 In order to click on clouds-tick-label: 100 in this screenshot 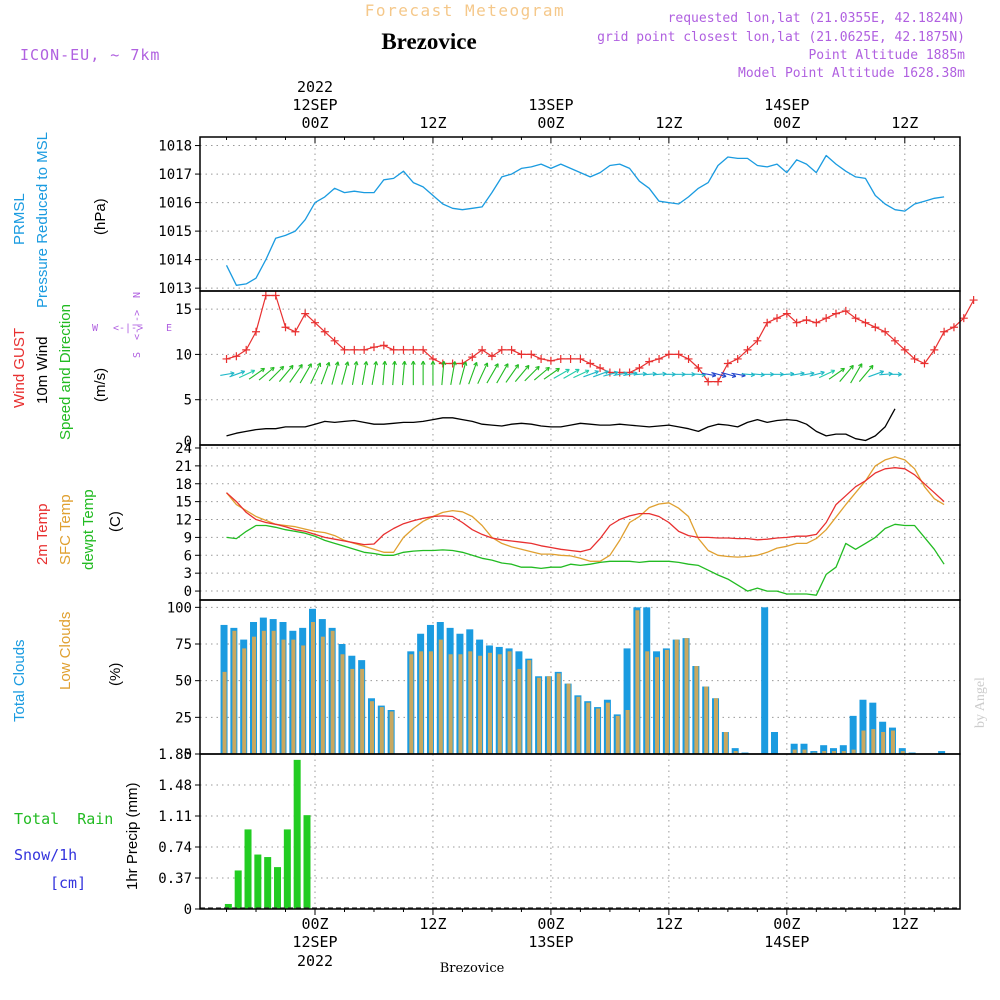, I will do `click(179, 608)`.